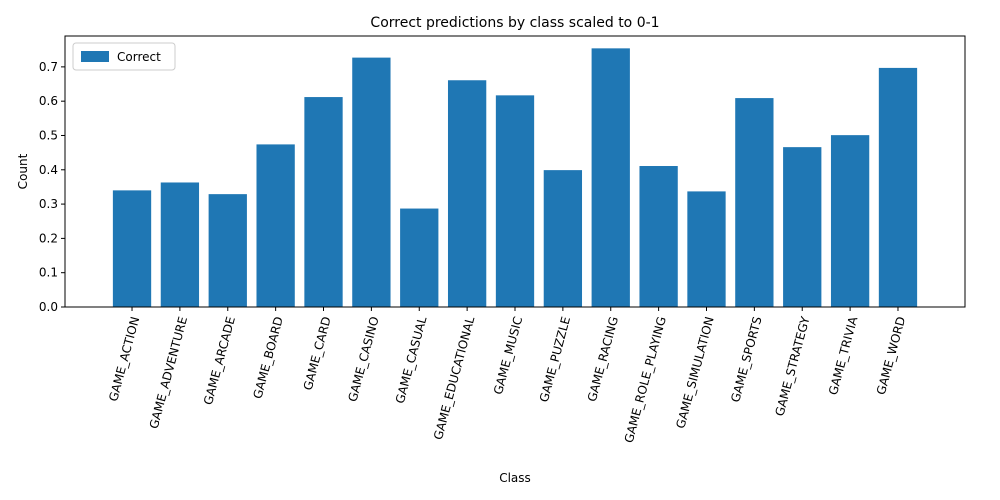 This screenshot has width=1000, height=500. I want to click on x-axis-label: Class, so click(515, 478).